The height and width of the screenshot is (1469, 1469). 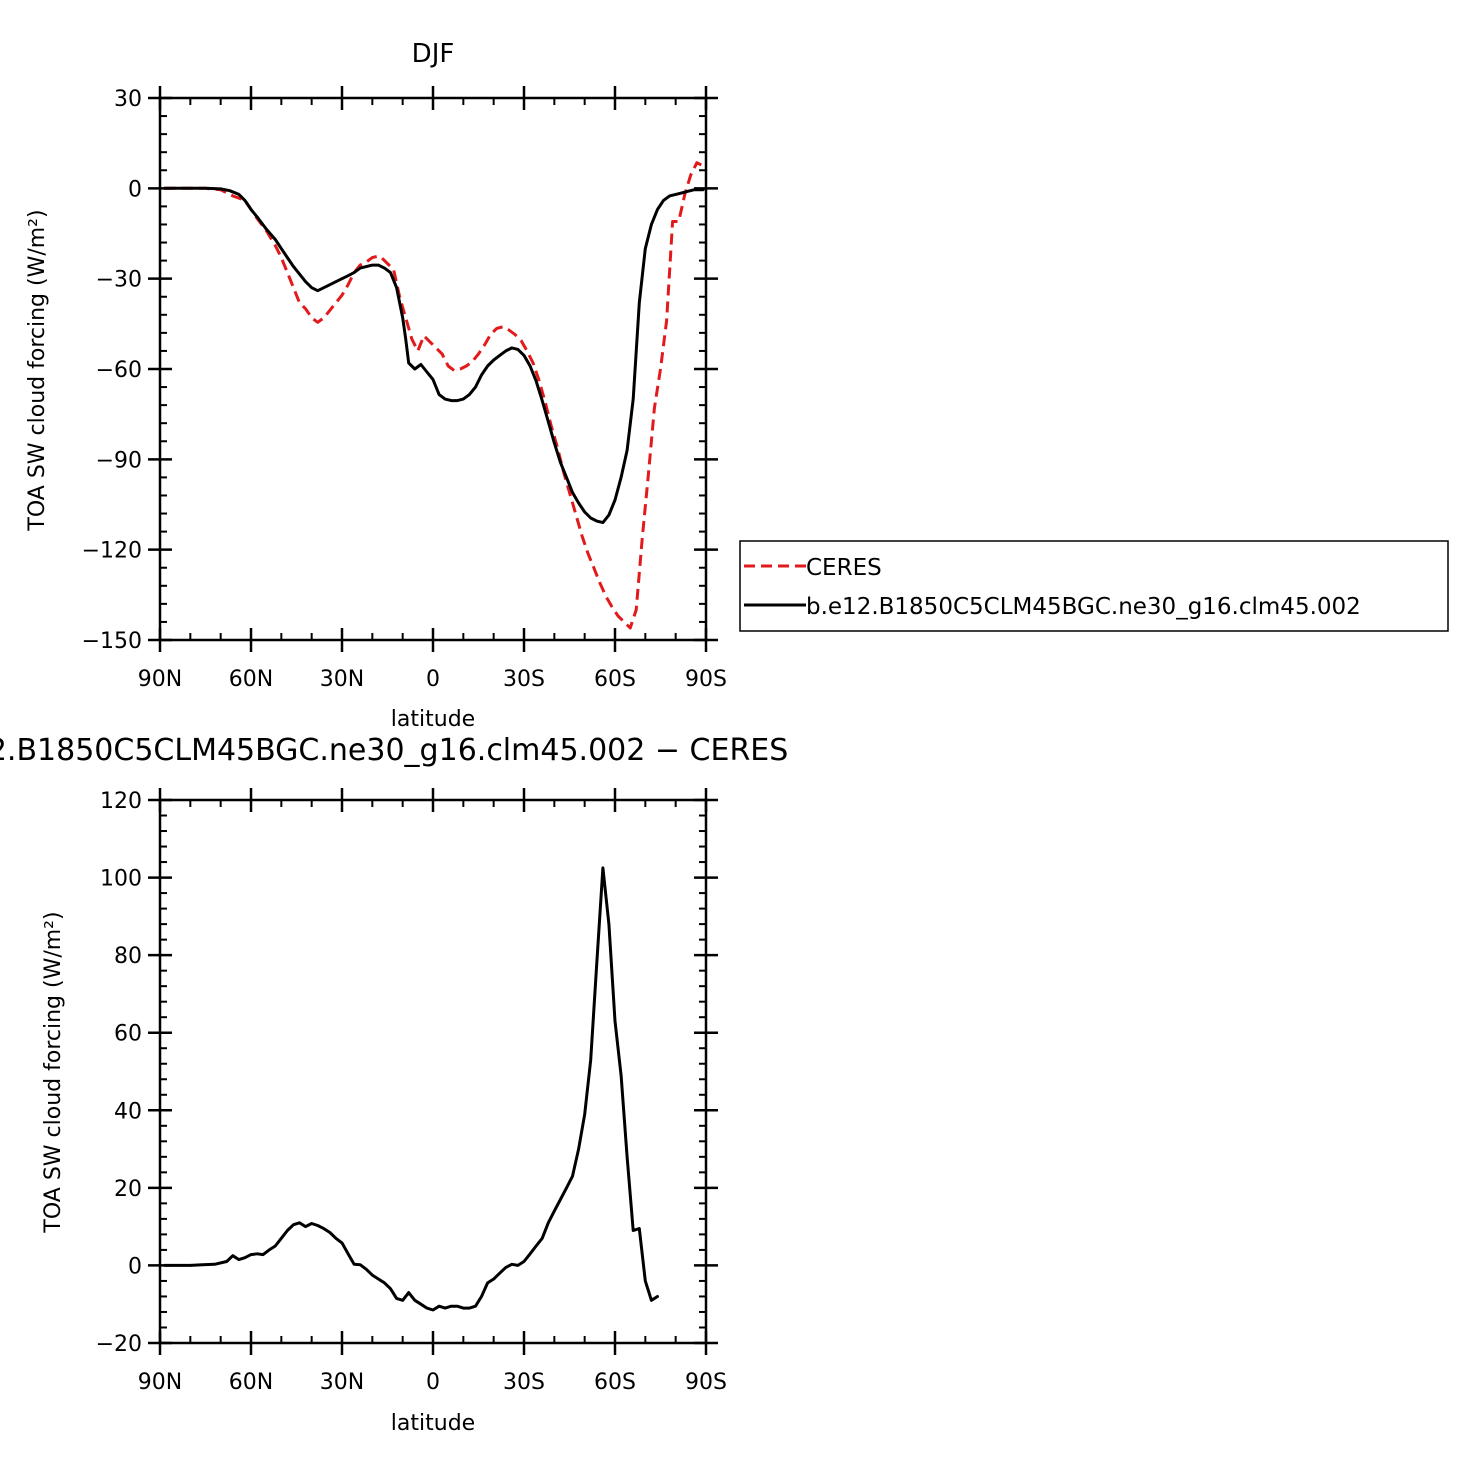 I want to click on top-chart-series, so click(x=434, y=395).